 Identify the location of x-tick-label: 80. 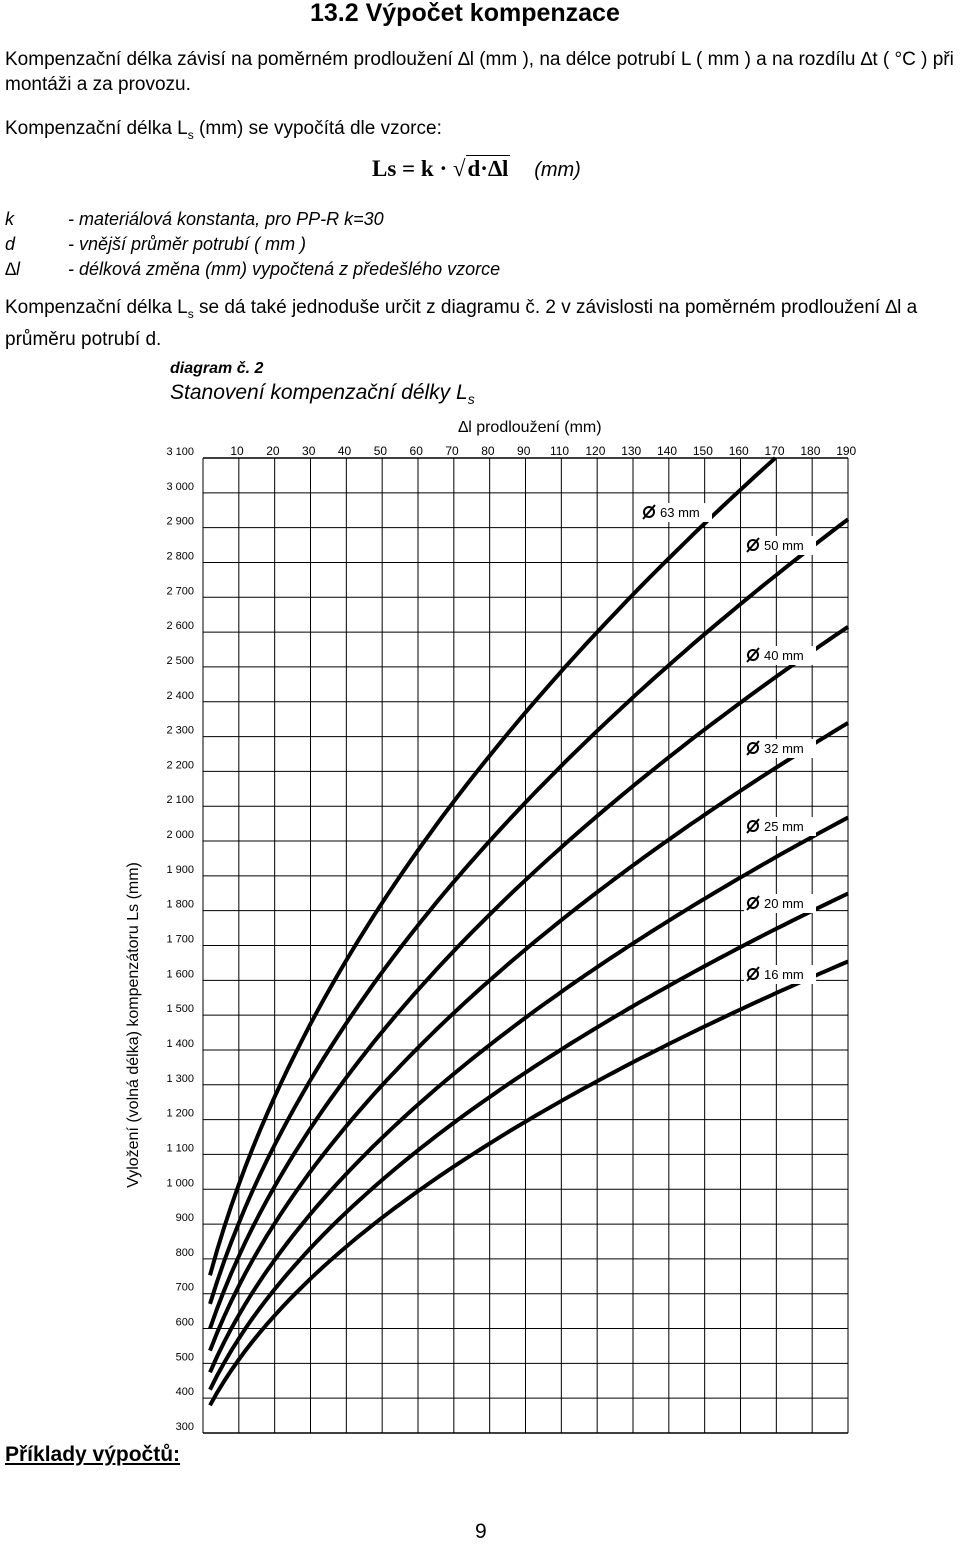
(488, 451).